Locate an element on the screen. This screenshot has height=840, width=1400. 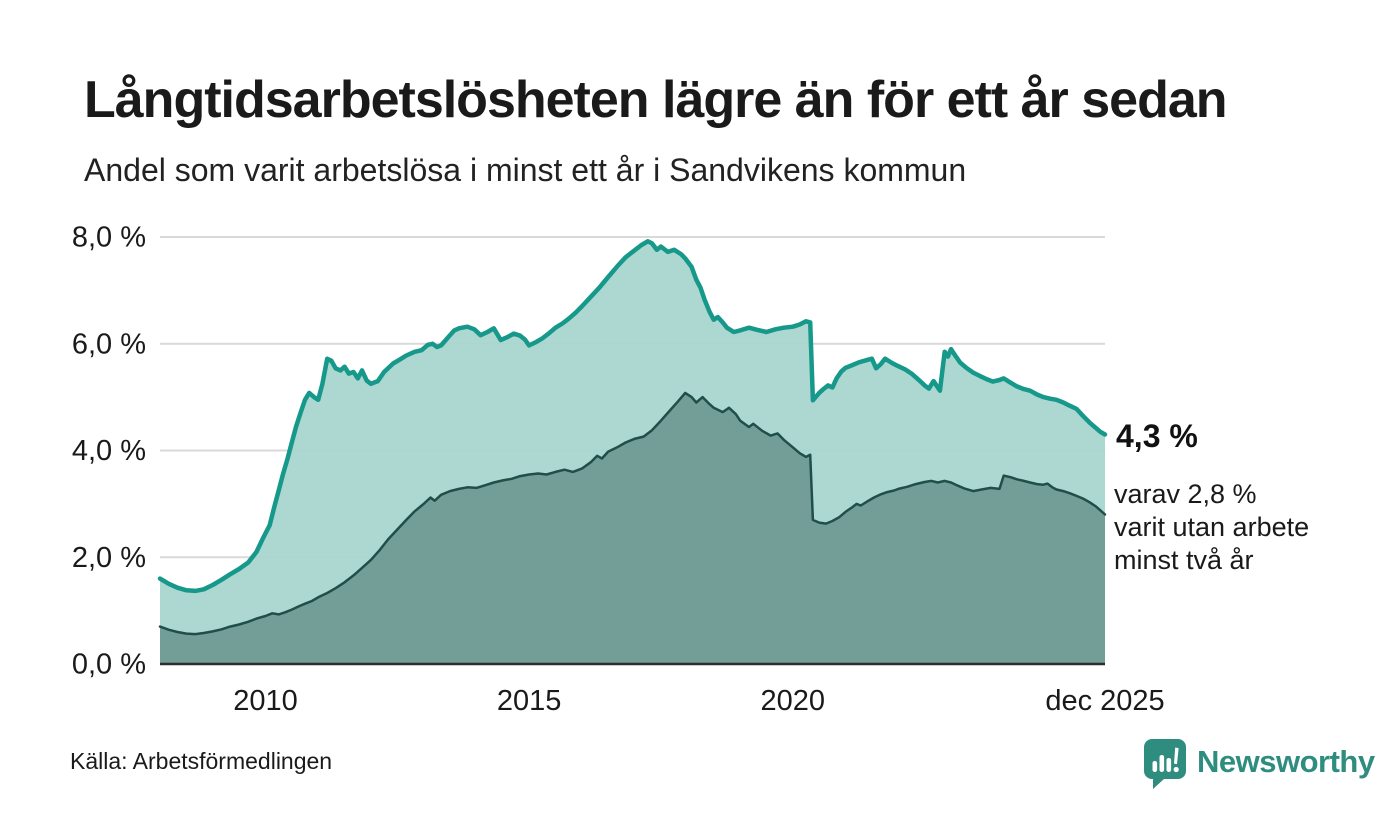
x-tick-label: 2010 is located at coordinates (265, 701).